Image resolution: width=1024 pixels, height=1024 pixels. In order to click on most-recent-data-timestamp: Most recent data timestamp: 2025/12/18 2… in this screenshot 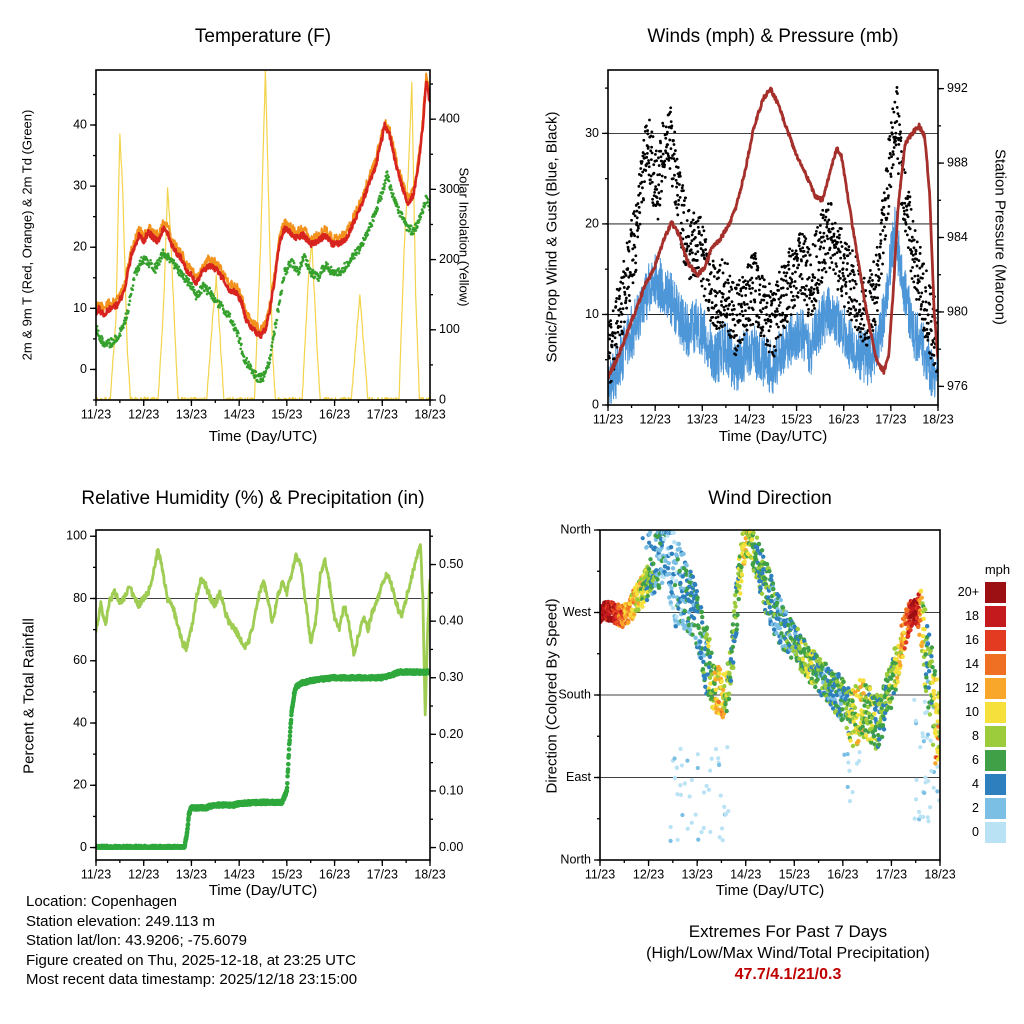, I will do `click(192, 979)`.